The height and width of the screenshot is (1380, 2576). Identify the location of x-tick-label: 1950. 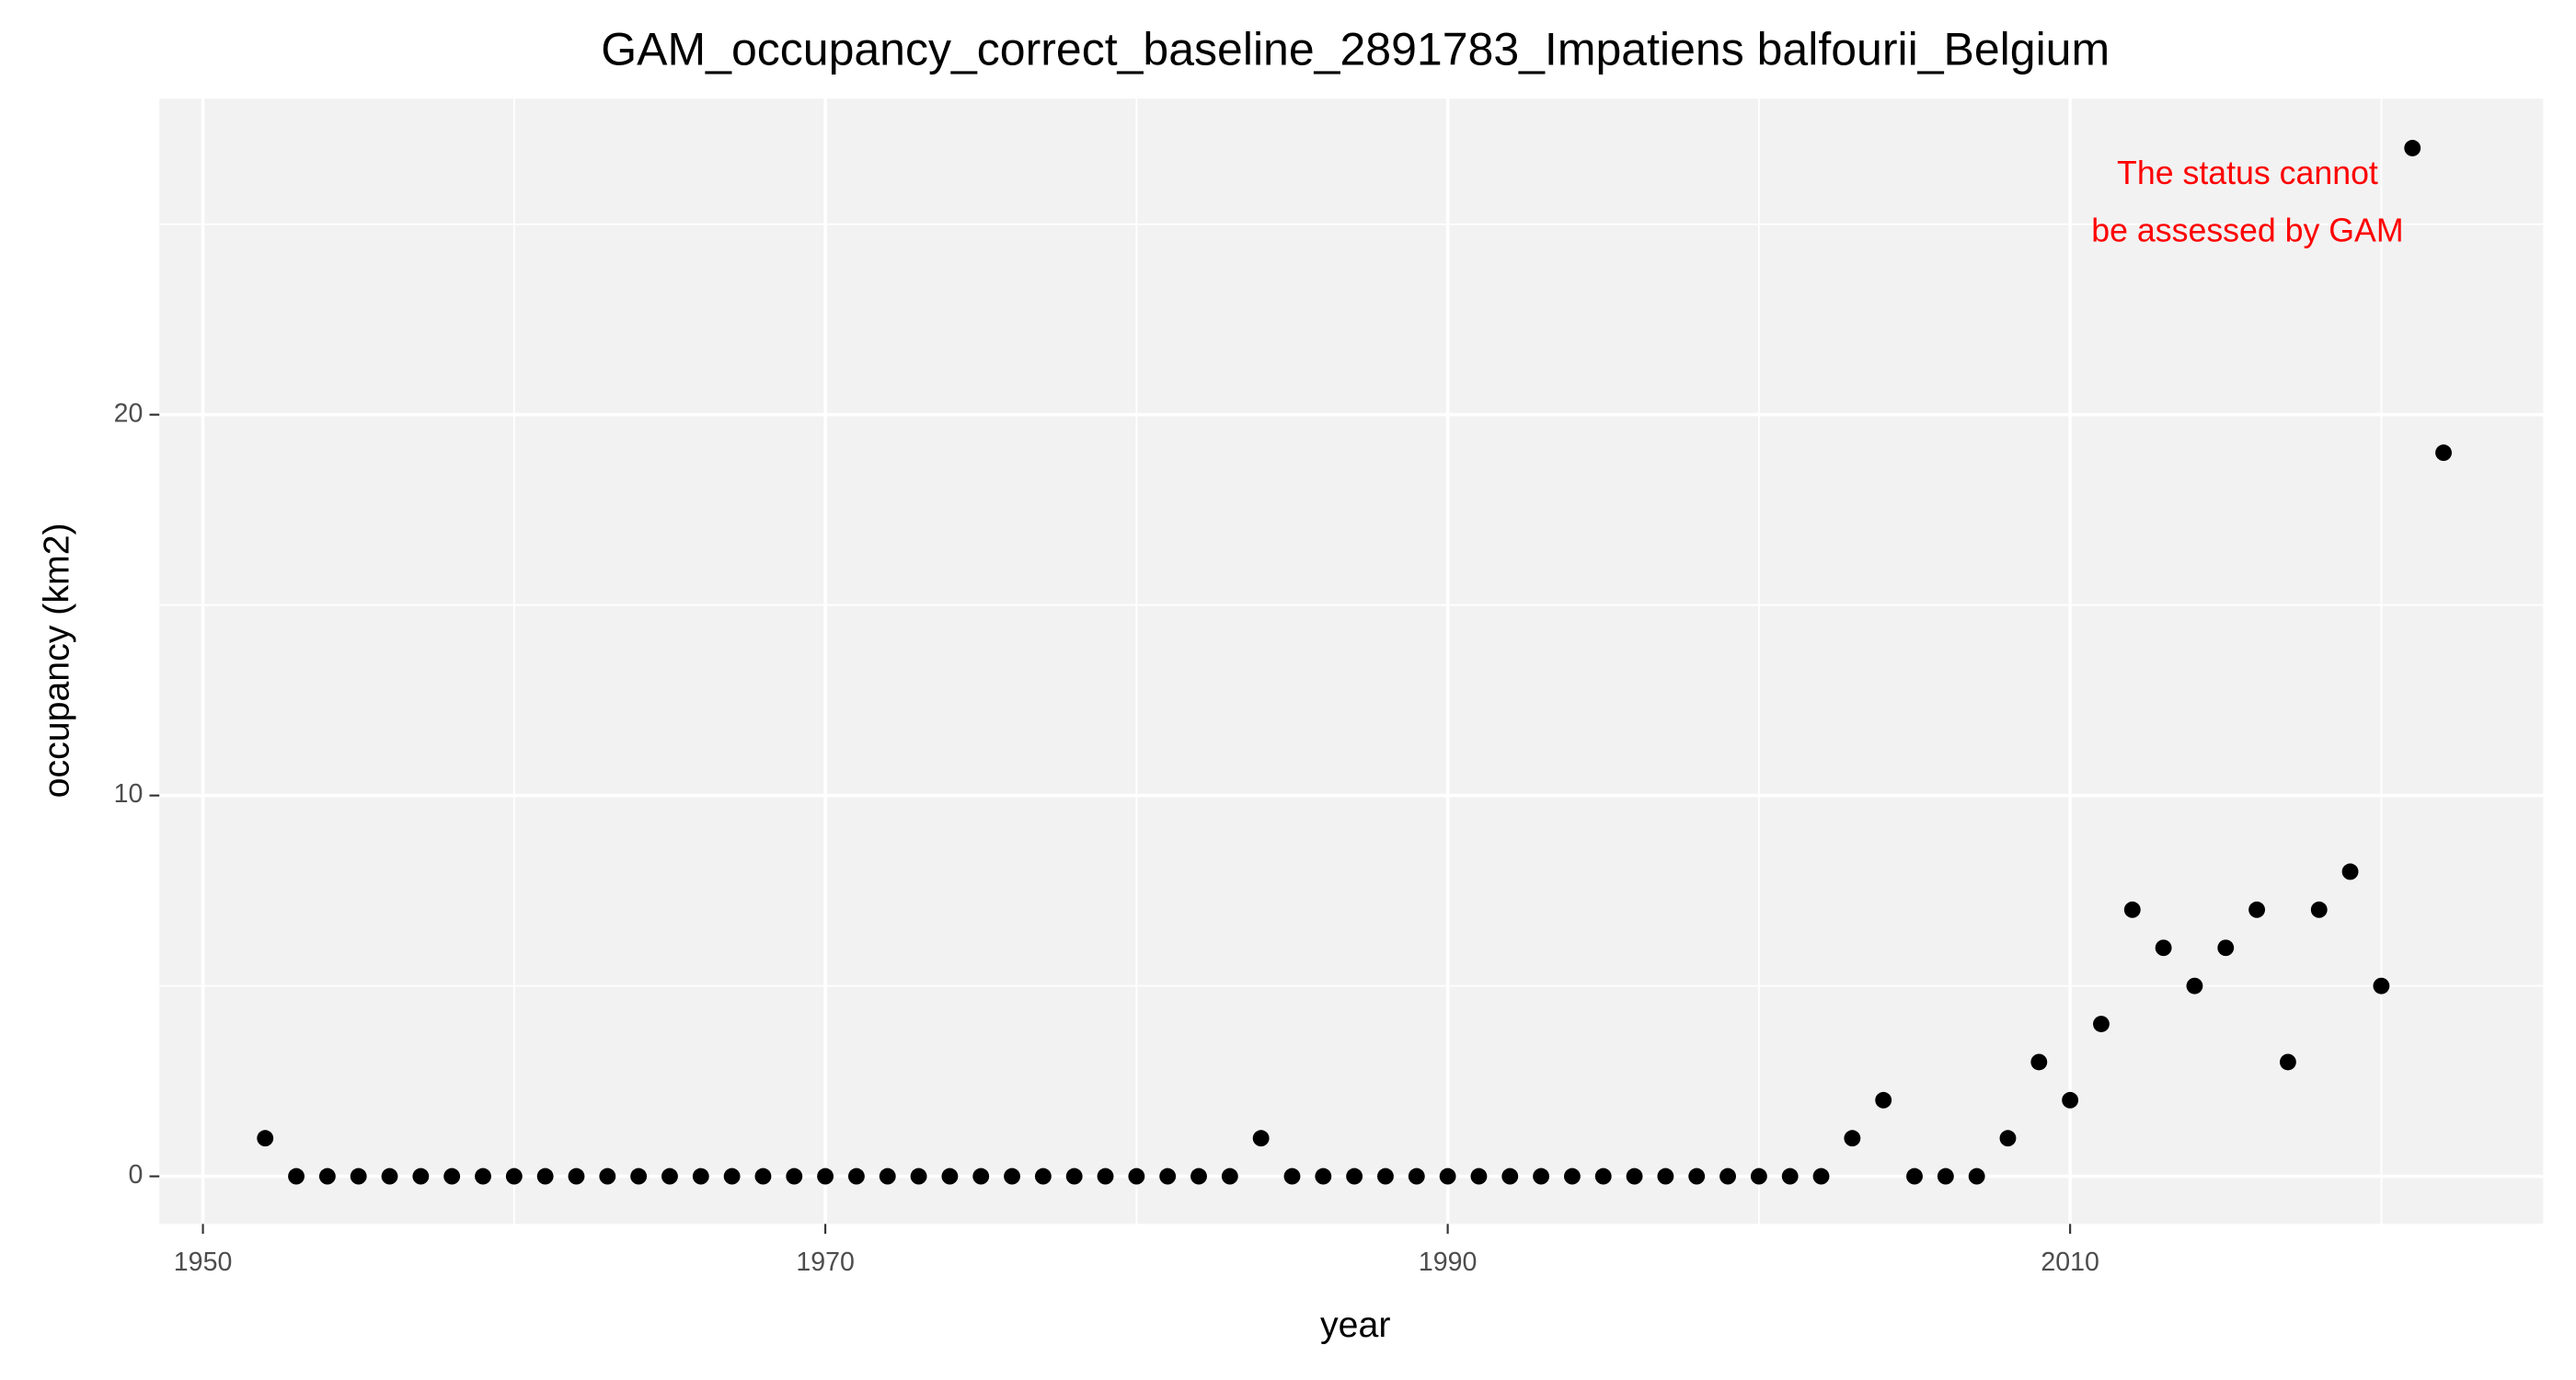
(203, 1262).